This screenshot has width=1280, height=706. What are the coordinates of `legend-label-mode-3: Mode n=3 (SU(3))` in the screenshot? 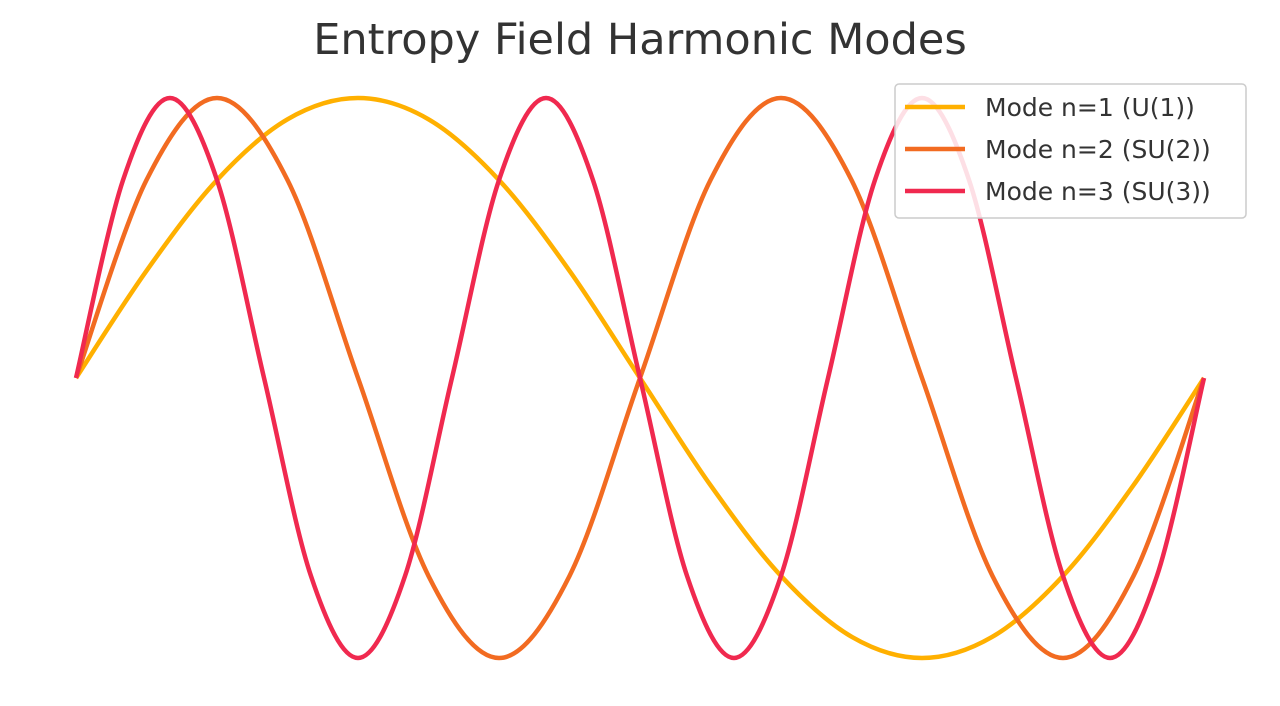 It's located at (1098, 191).